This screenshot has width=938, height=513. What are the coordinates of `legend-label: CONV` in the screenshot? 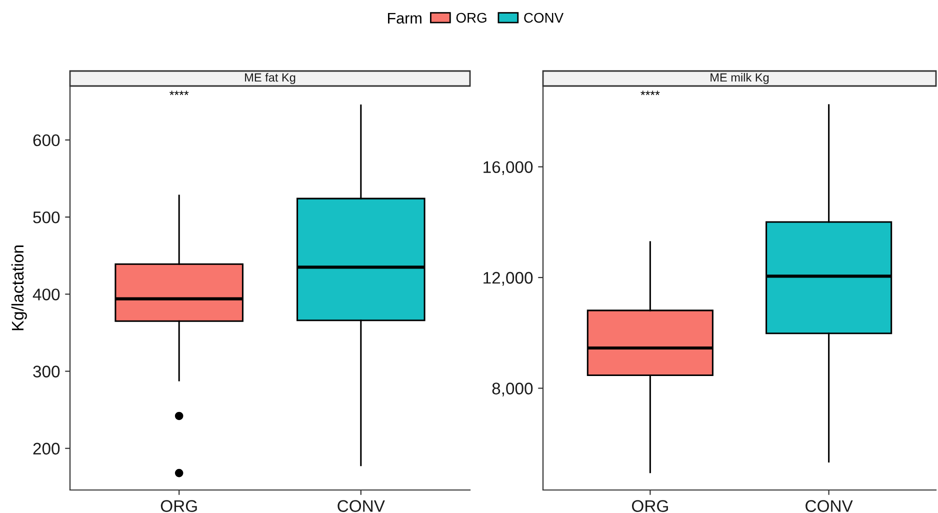 It's located at (544, 17).